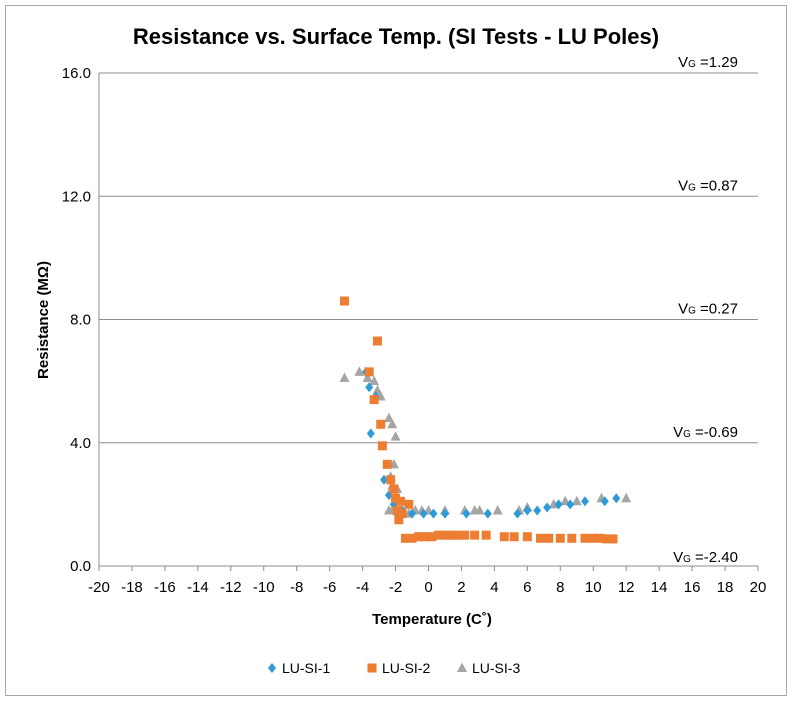 The image size is (794, 703). I want to click on x-tick-label: 8, so click(560, 587).